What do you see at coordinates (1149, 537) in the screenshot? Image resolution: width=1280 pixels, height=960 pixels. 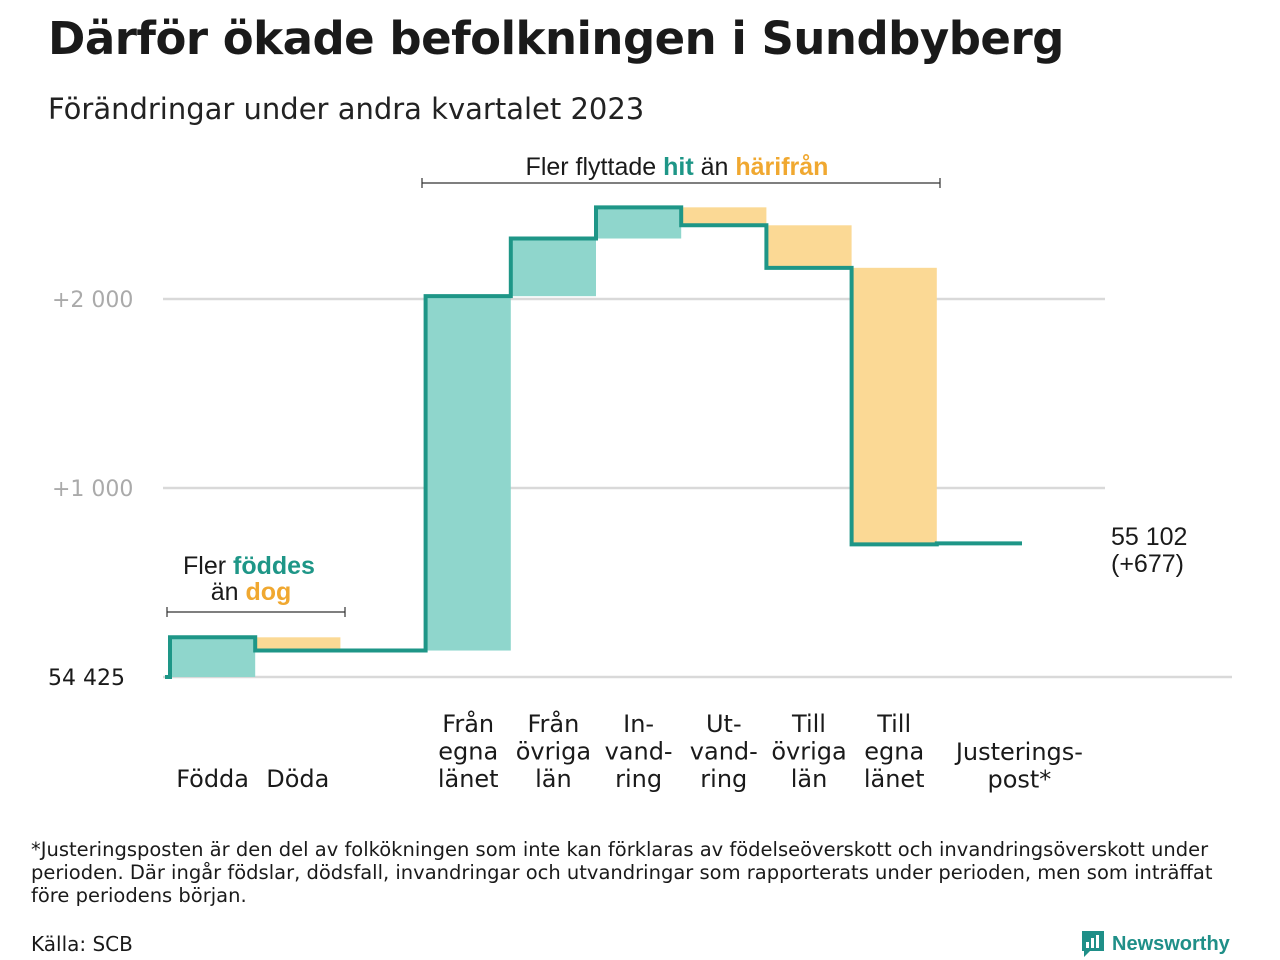 I see `end-value-label: 55 102` at bounding box center [1149, 537].